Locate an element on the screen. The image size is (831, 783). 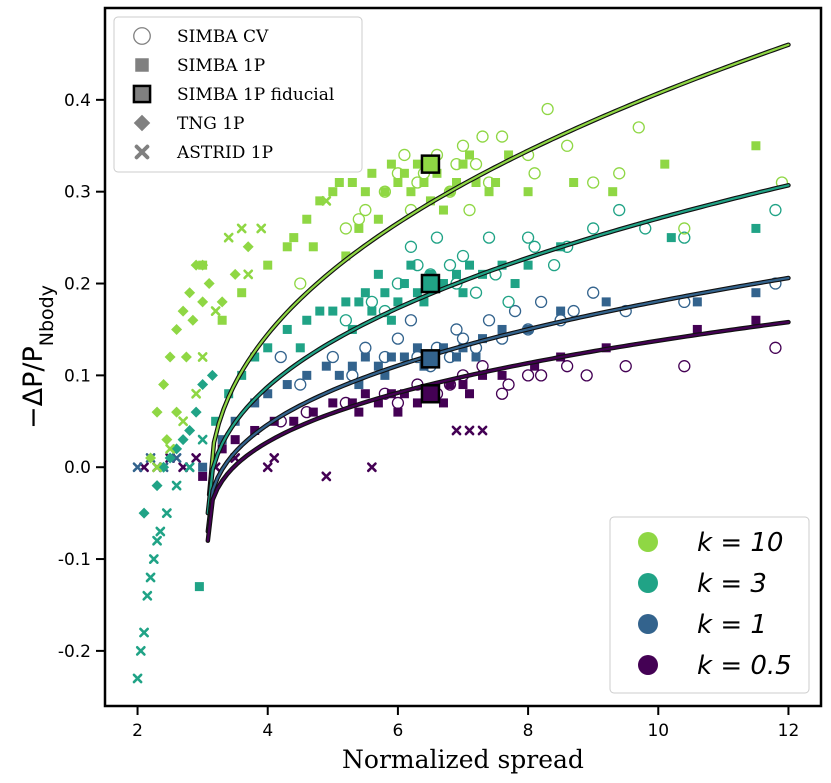
y-tick-label: 0.4 is located at coordinates (77, 101).